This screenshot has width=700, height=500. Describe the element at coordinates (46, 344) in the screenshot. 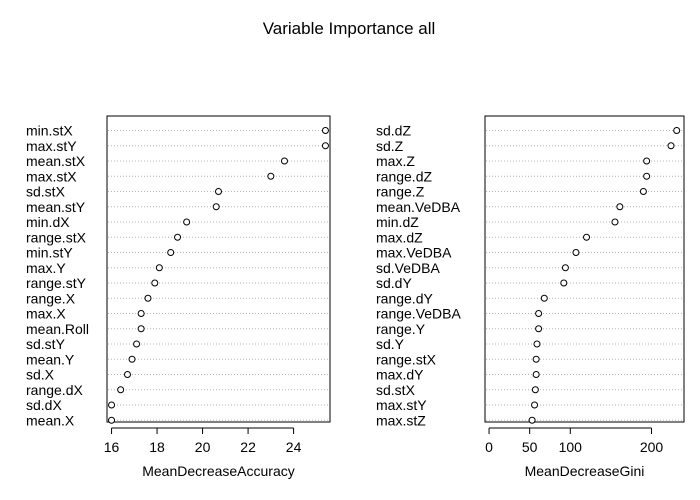

I see `variable-label: sd.stY` at that location.